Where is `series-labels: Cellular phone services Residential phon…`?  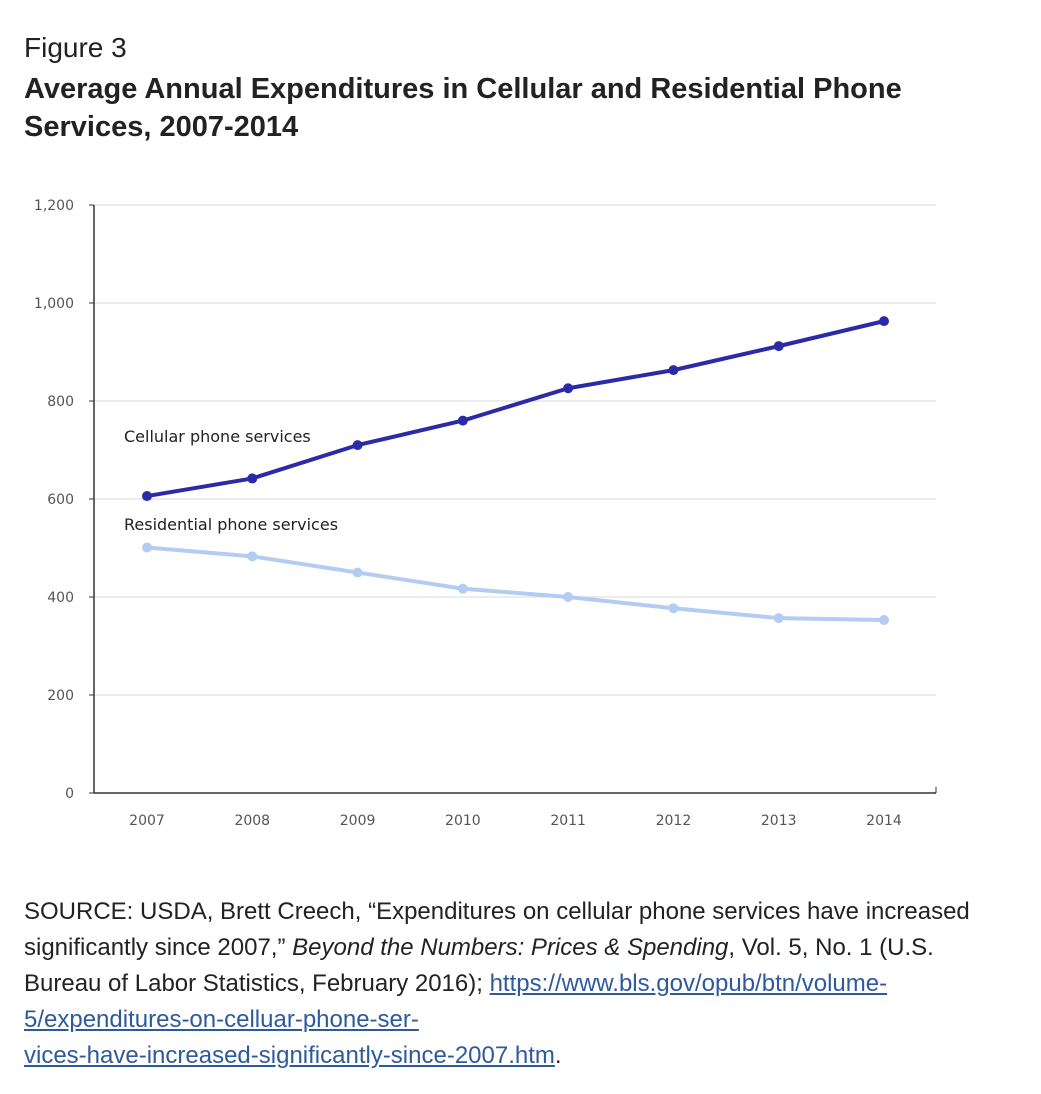 series-labels: Cellular phone services Residential phon… is located at coordinates (231, 480).